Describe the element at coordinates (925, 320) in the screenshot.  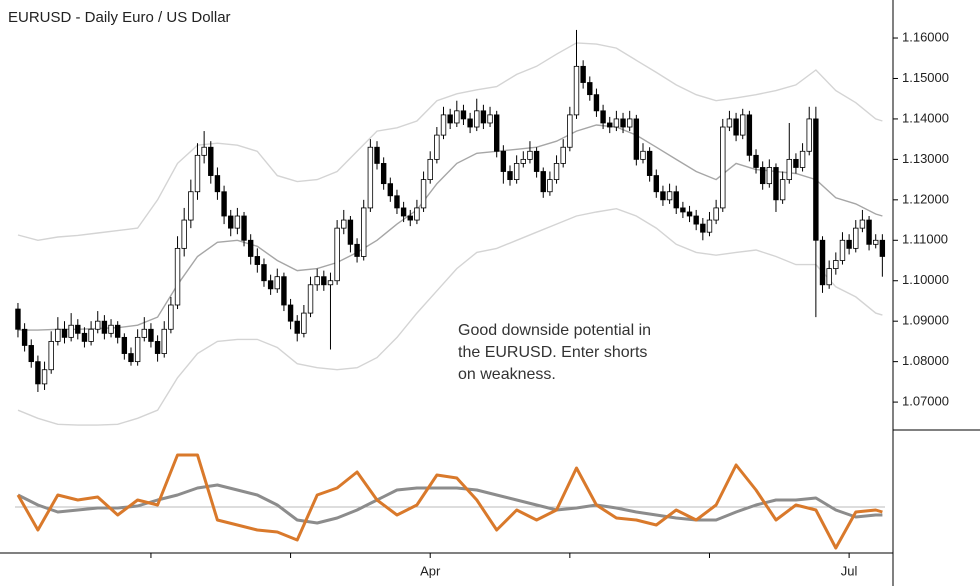
I see `y-tick-label: 1.09000` at that location.